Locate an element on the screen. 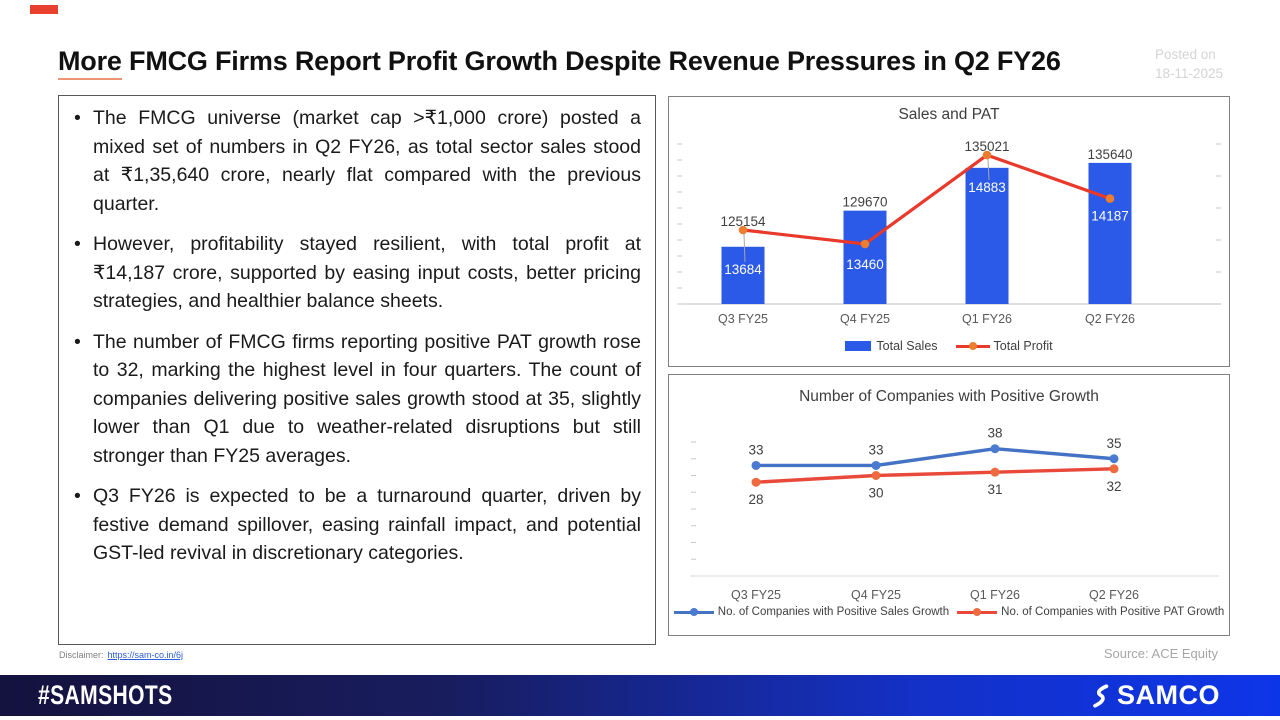  posted-on-date: 18-11-2025 is located at coordinates (1189, 73).